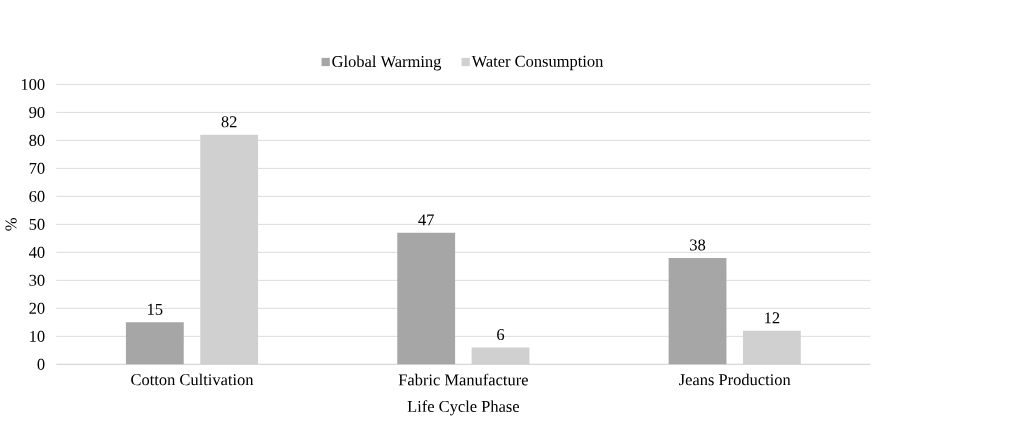  What do you see at coordinates (426, 220) in the screenshot?
I see `data-label: 47` at bounding box center [426, 220].